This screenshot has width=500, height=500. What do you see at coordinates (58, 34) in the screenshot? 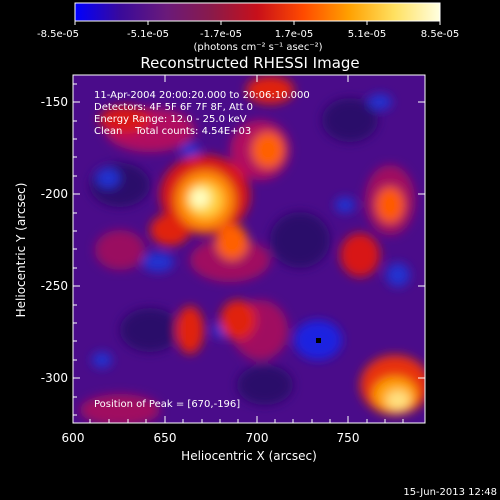
I see `colorbar-tick-label-0: -8.5e-05` at bounding box center [58, 34].